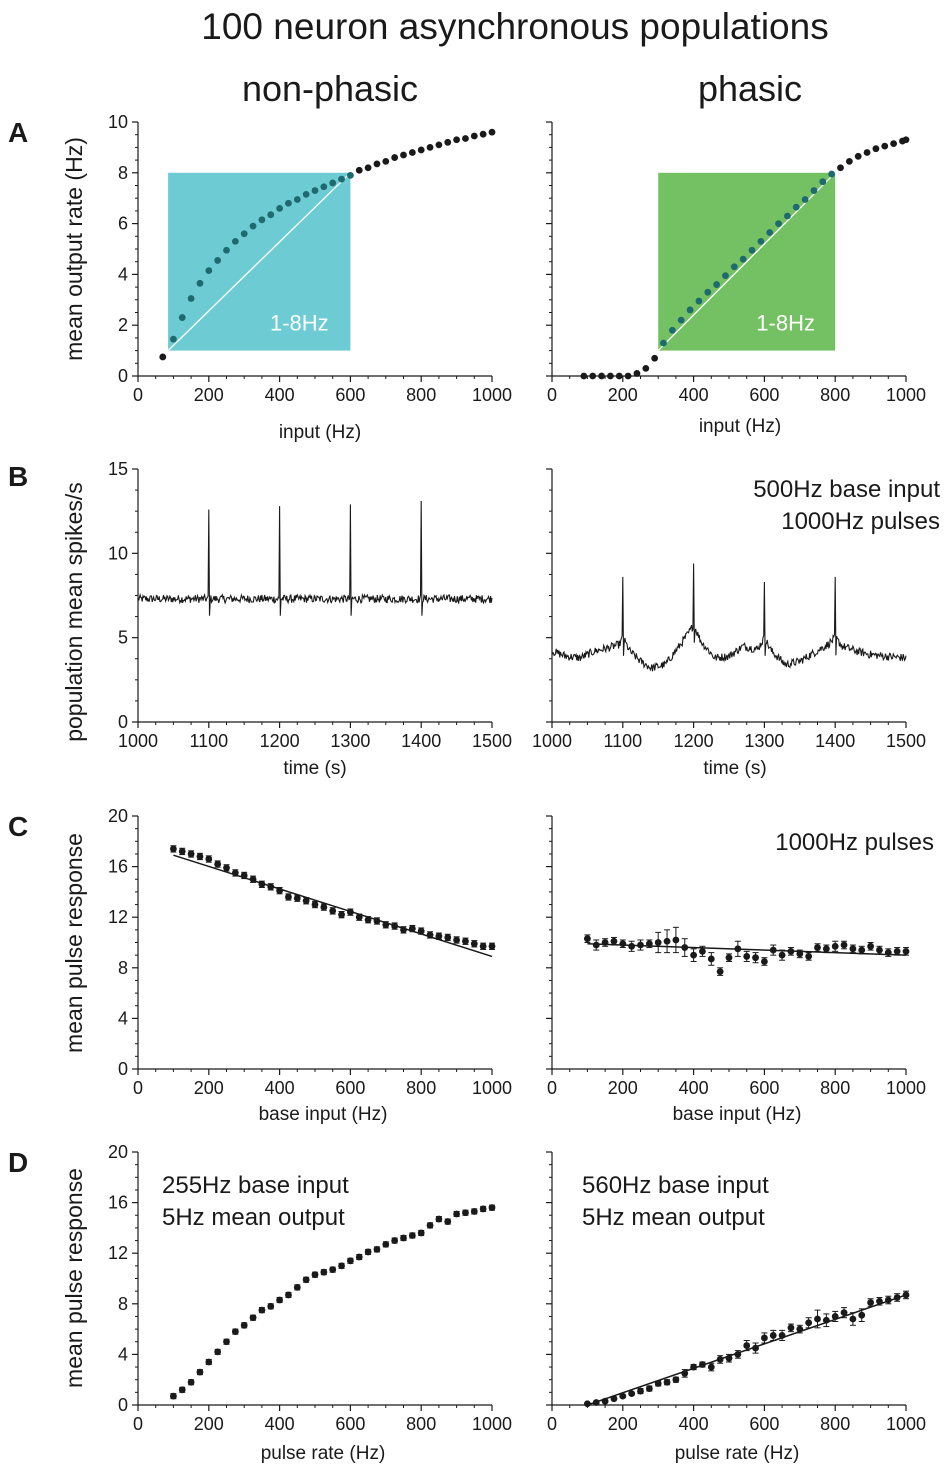  I want to click on y-tick-label: 12, so click(118, 1253).